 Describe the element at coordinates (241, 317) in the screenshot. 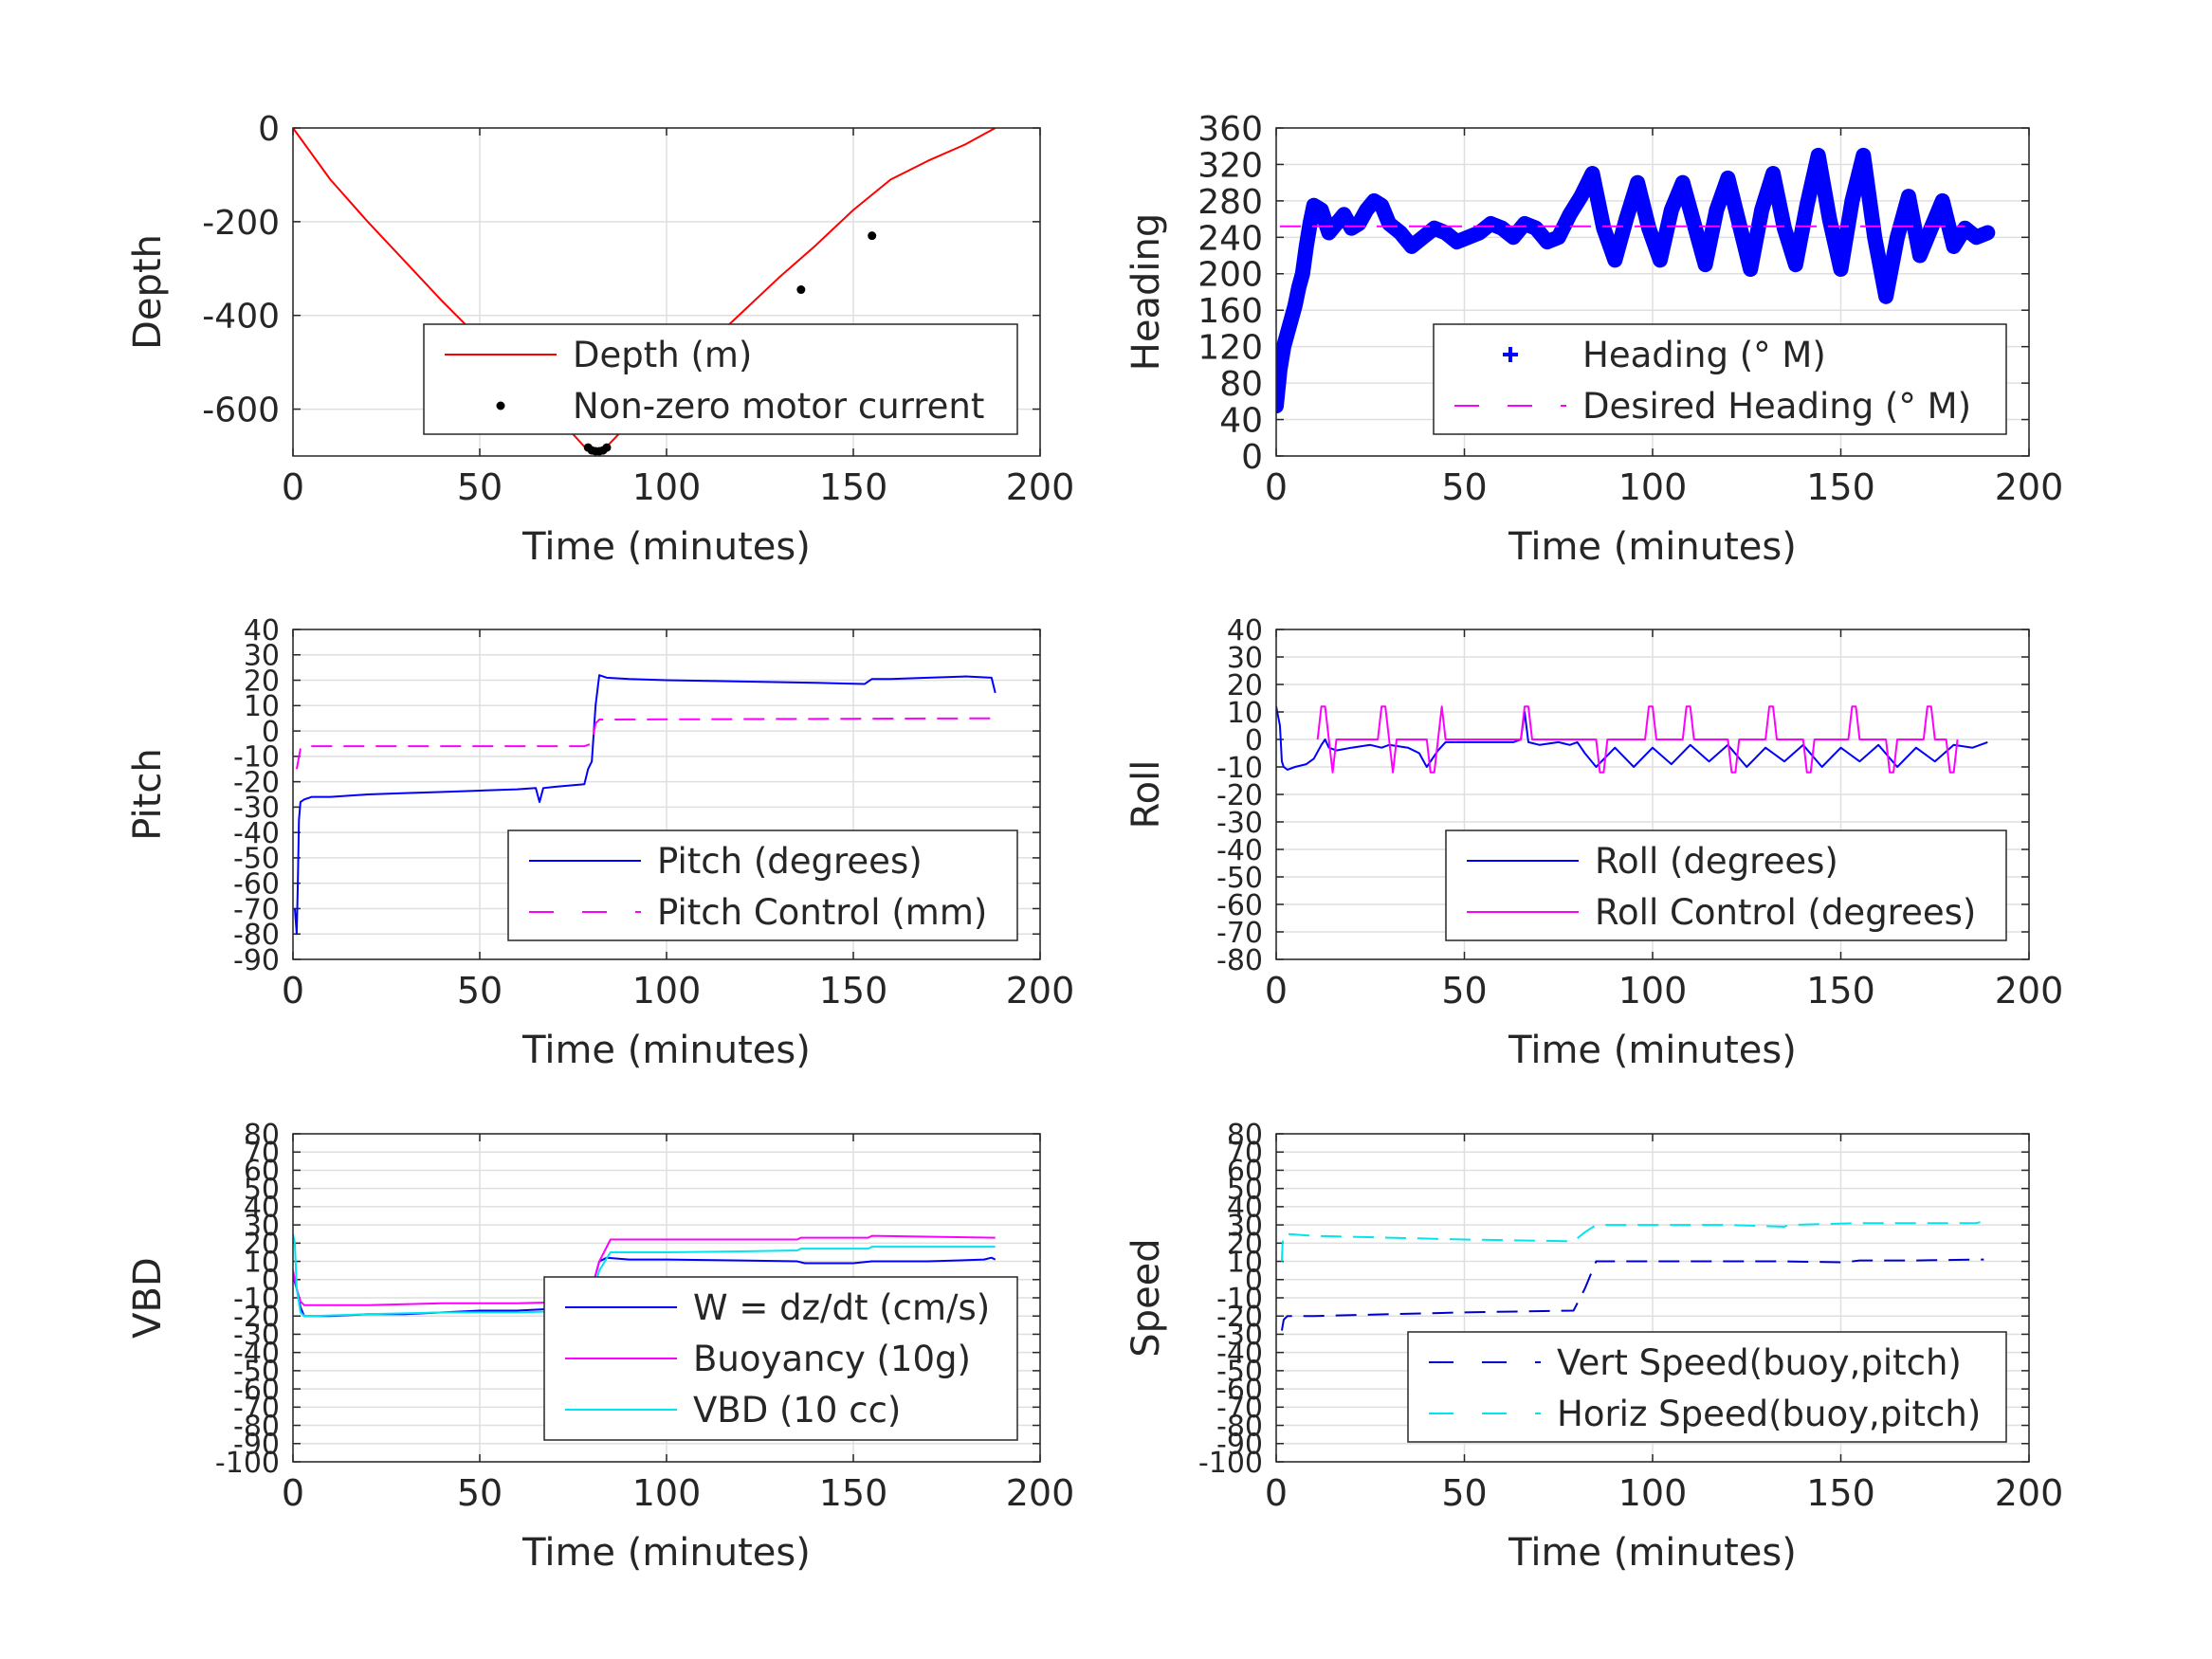

I see `y-tick-label: -400` at that location.